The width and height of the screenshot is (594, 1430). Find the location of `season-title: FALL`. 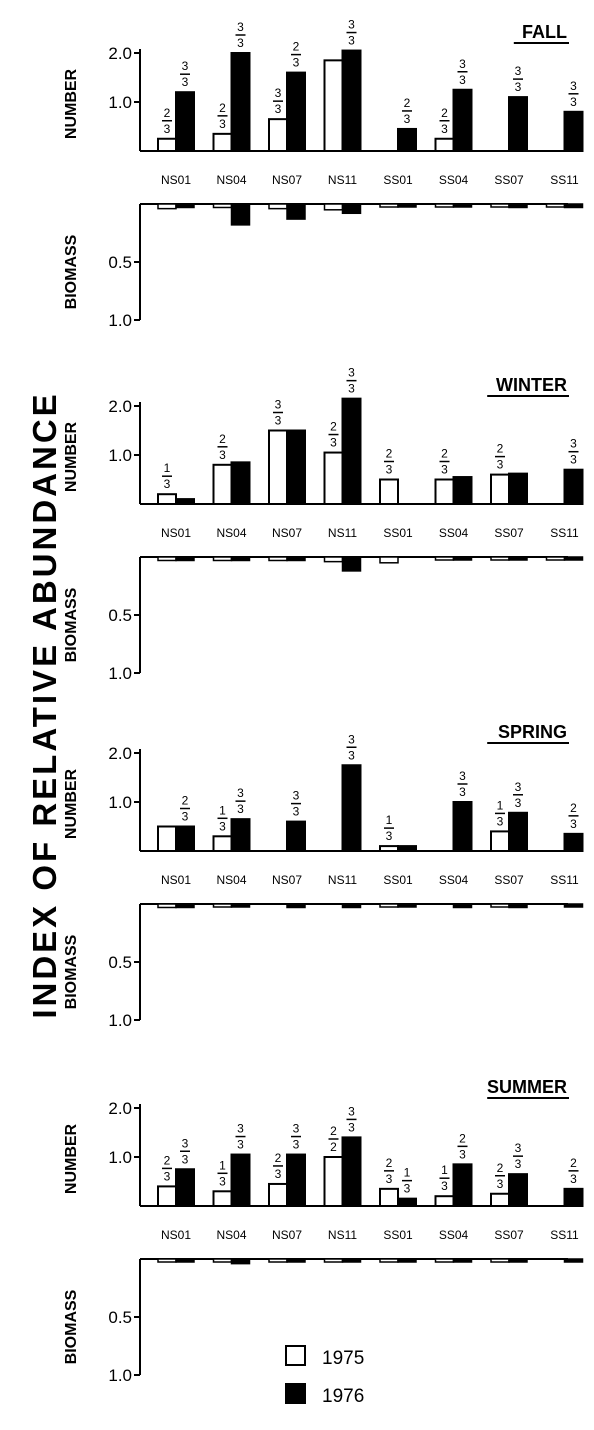

season-title: FALL is located at coordinates (544, 32).